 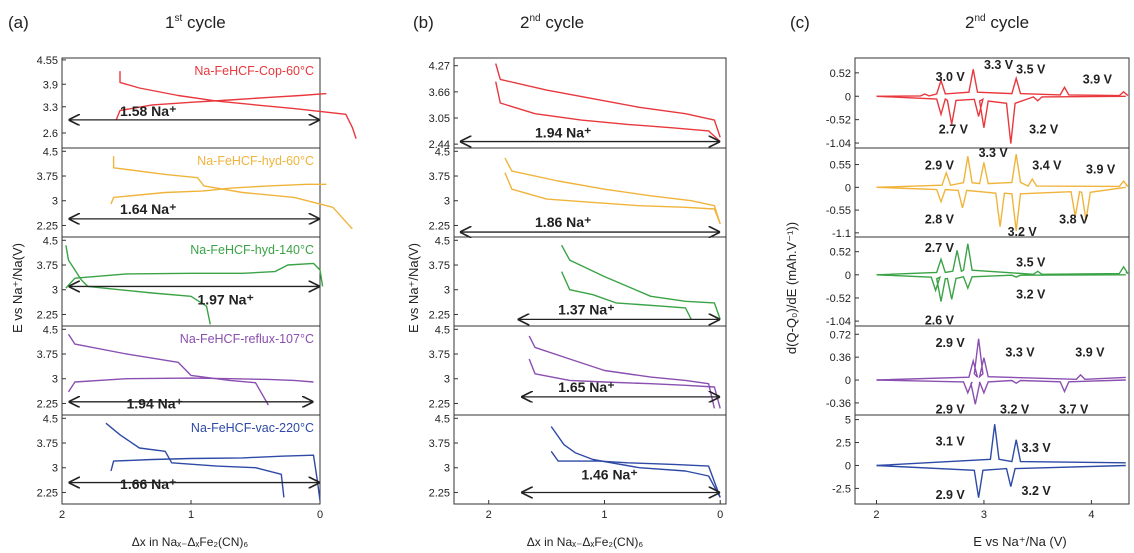 What do you see at coordinates (252, 250) in the screenshot?
I see `sample-label: Na-FeHCF-hyd-140°C` at bounding box center [252, 250].